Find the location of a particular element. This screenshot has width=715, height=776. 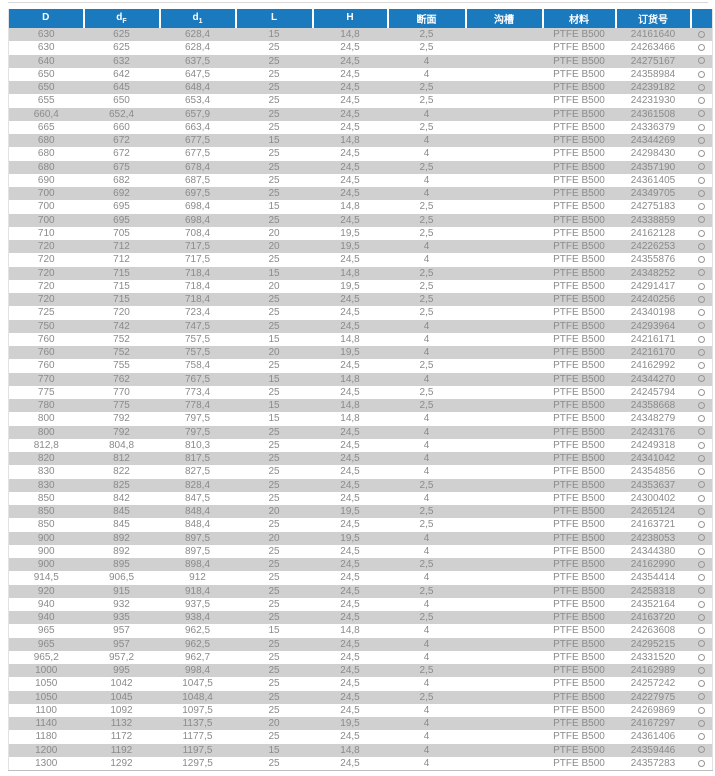

cell-d1: 810,3 is located at coordinates (197, 445).